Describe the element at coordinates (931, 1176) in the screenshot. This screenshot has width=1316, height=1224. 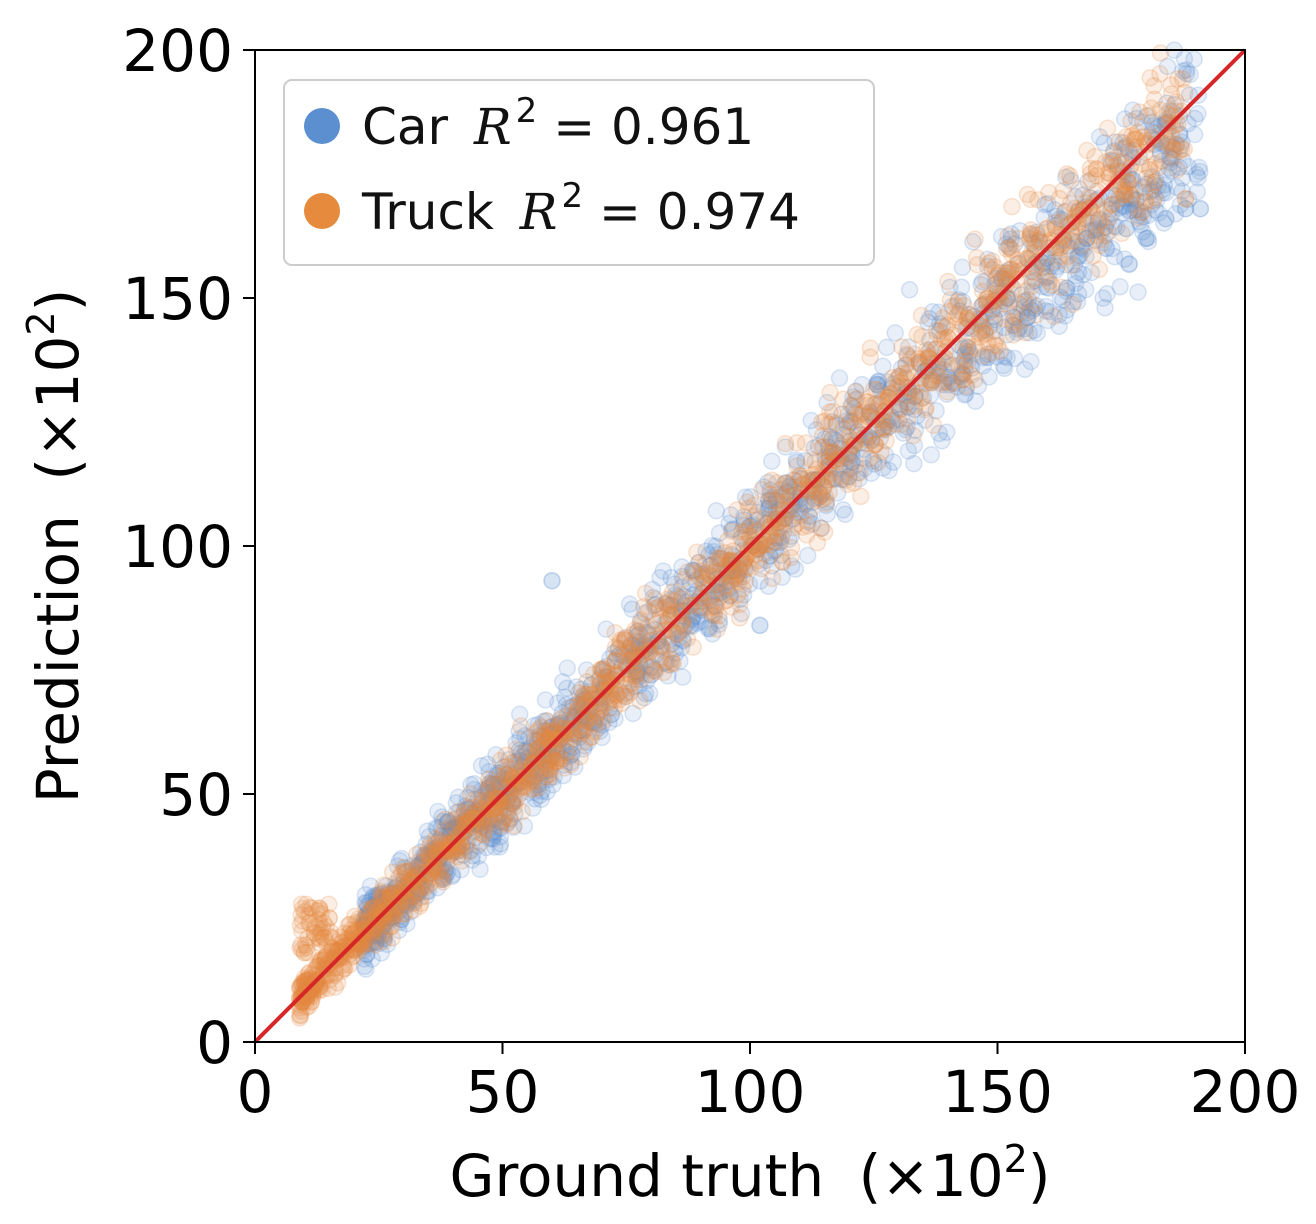
I see `x-axis-label-unit: (×10` at that location.